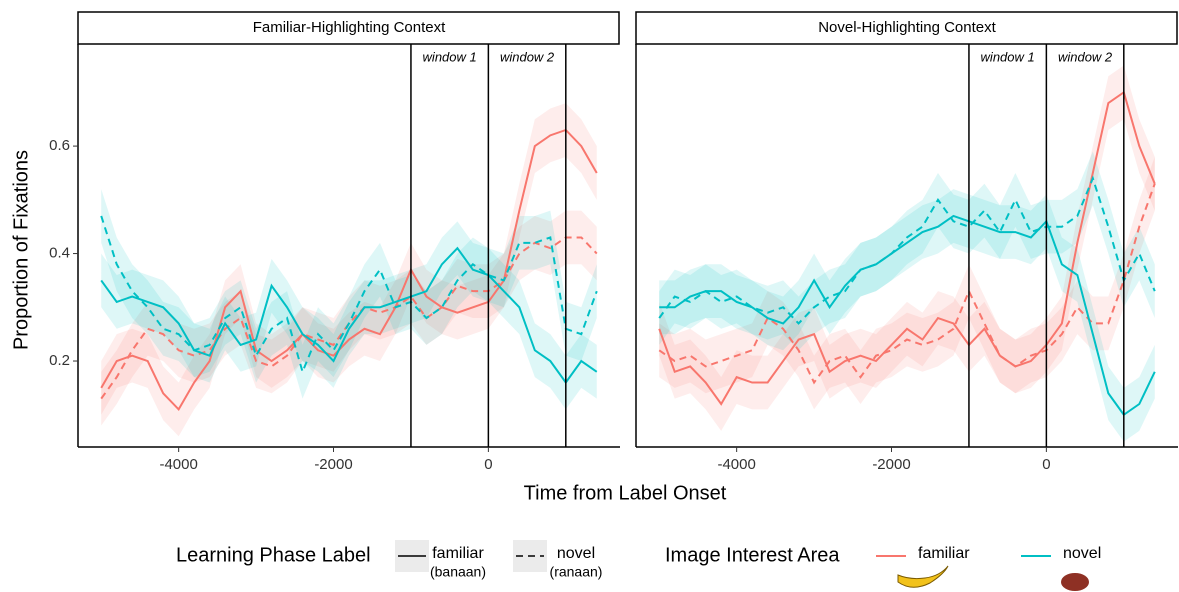 The width and height of the screenshot is (1179, 592). What do you see at coordinates (59, 253) in the screenshot?
I see `y-tick-label: 0.4` at bounding box center [59, 253].